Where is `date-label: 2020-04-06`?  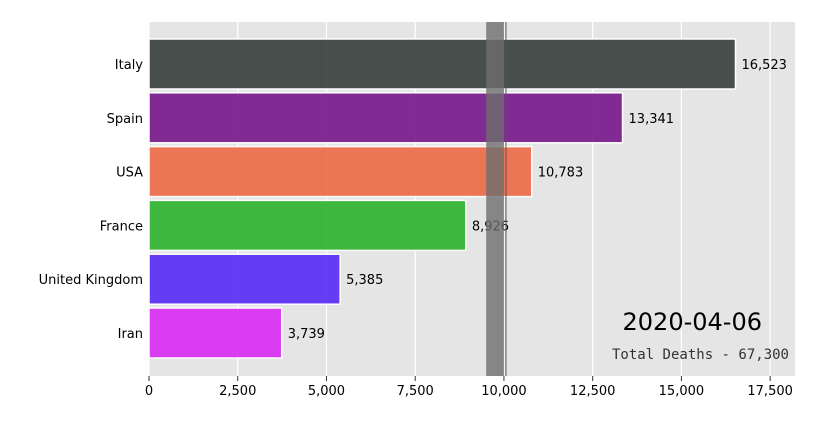
date-label: 2020-04-06 is located at coordinates (692, 322).